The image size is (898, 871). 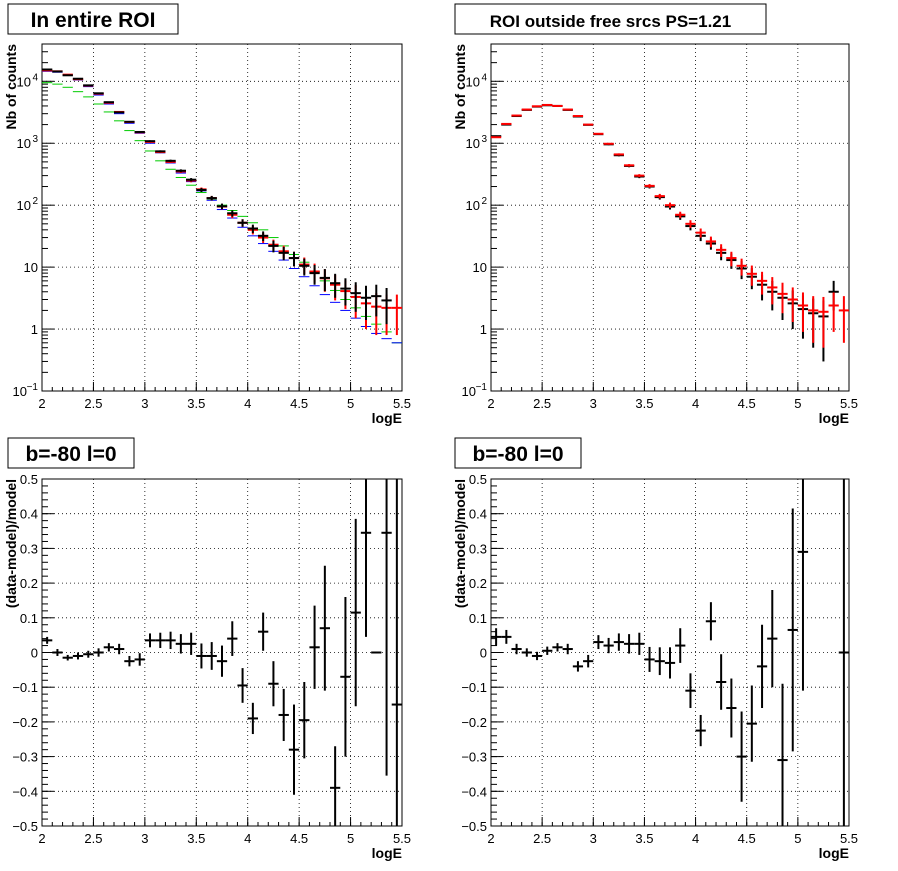 I want to click on y-tick-label: 0.3, so click(x=478, y=548).